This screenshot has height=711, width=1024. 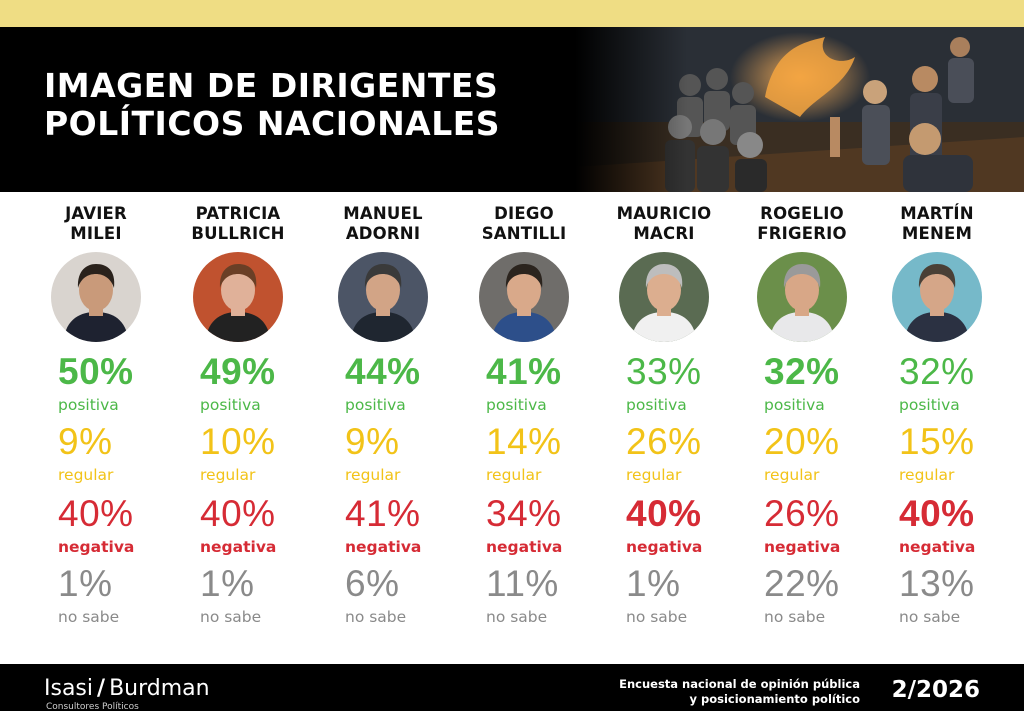 I want to click on metric-value: 34%, so click(x=524, y=513).